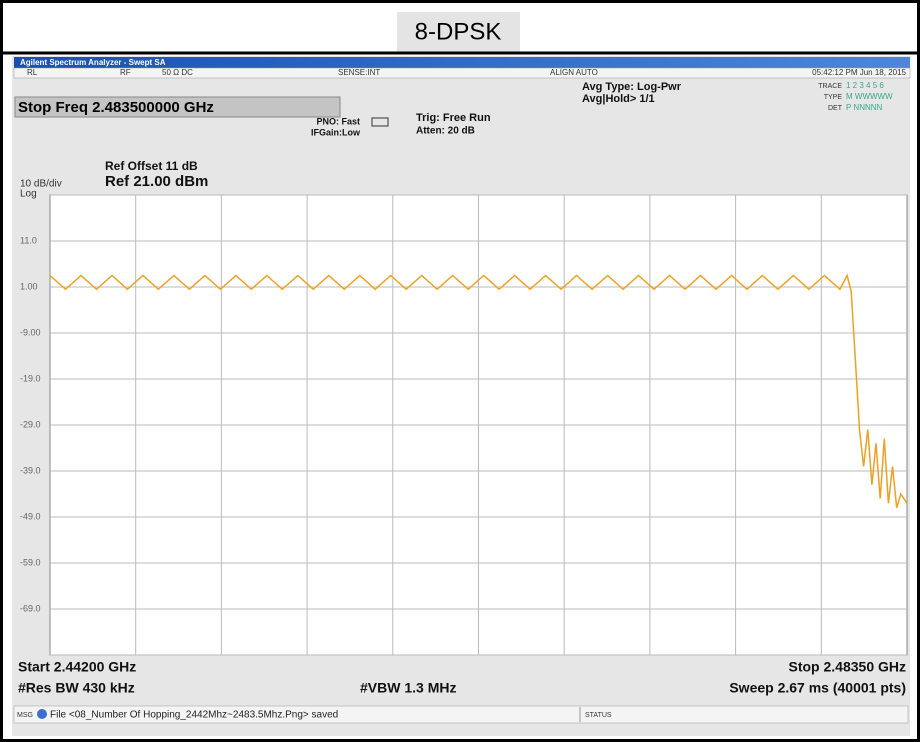  I want to click on setting: Avg Type: Log-Pwr, so click(632, 87).